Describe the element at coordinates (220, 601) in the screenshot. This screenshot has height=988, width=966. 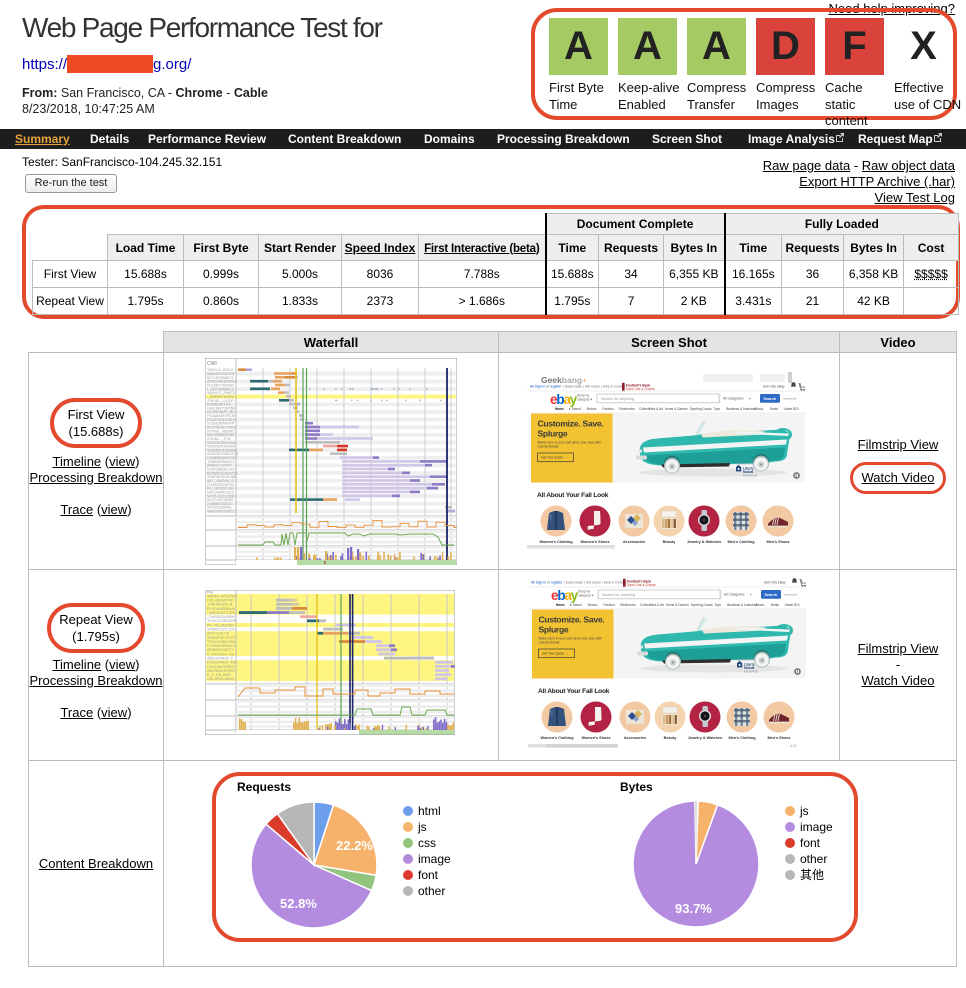
I see `svg-text: FZD.48HEPPHD` at that location.